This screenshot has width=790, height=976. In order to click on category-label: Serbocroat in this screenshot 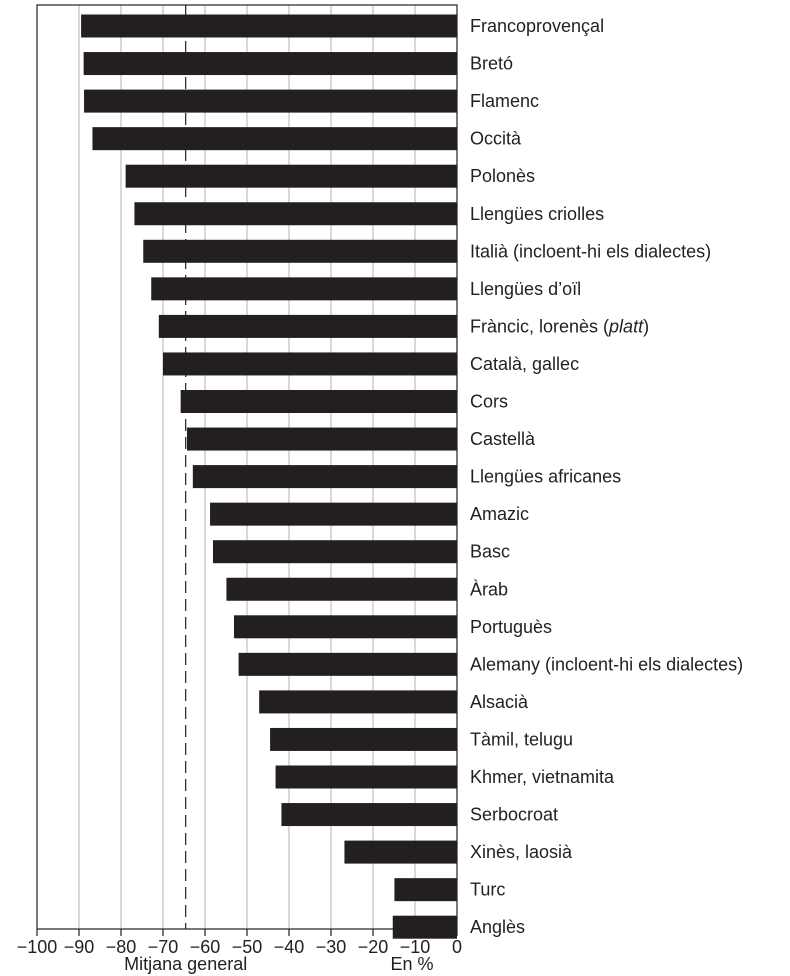, I will do `click(514, 815)`.